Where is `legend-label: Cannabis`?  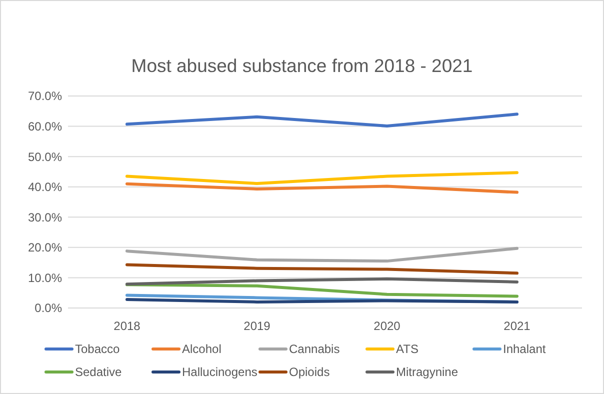
legend-label: Cannabis is located at coordinates (314, 349).